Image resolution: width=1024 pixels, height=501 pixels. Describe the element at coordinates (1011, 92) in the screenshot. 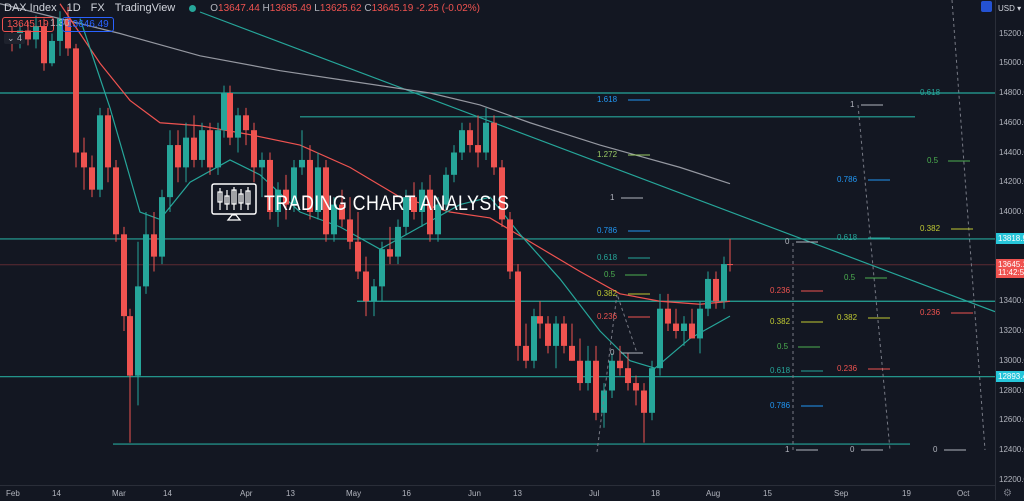

I see `price-label: 14800.00` at that location.